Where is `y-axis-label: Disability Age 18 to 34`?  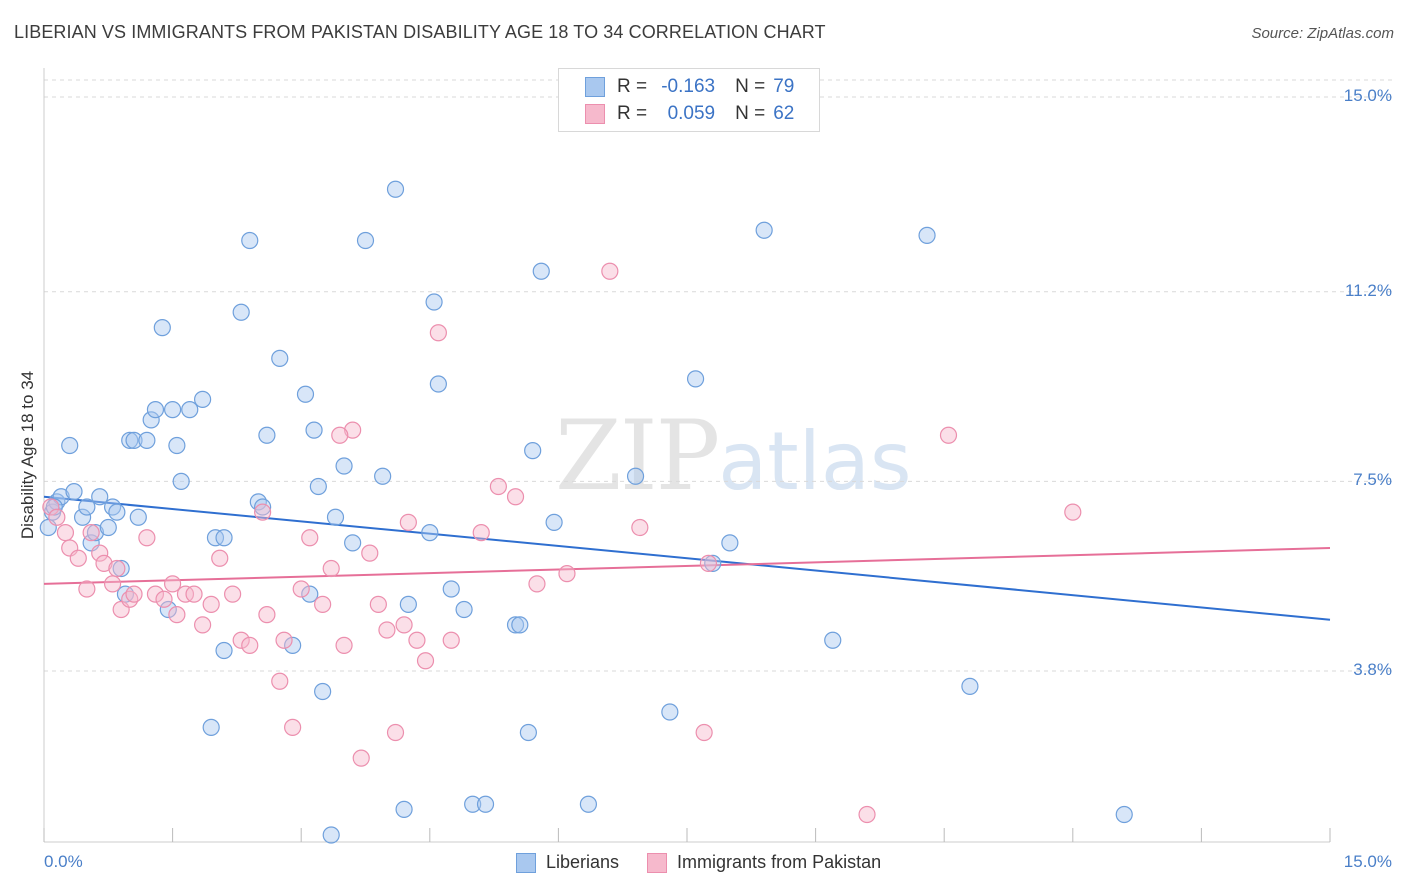 y-axis-label: Disability Age 18 to 34 is located at coordinates (27, 455).